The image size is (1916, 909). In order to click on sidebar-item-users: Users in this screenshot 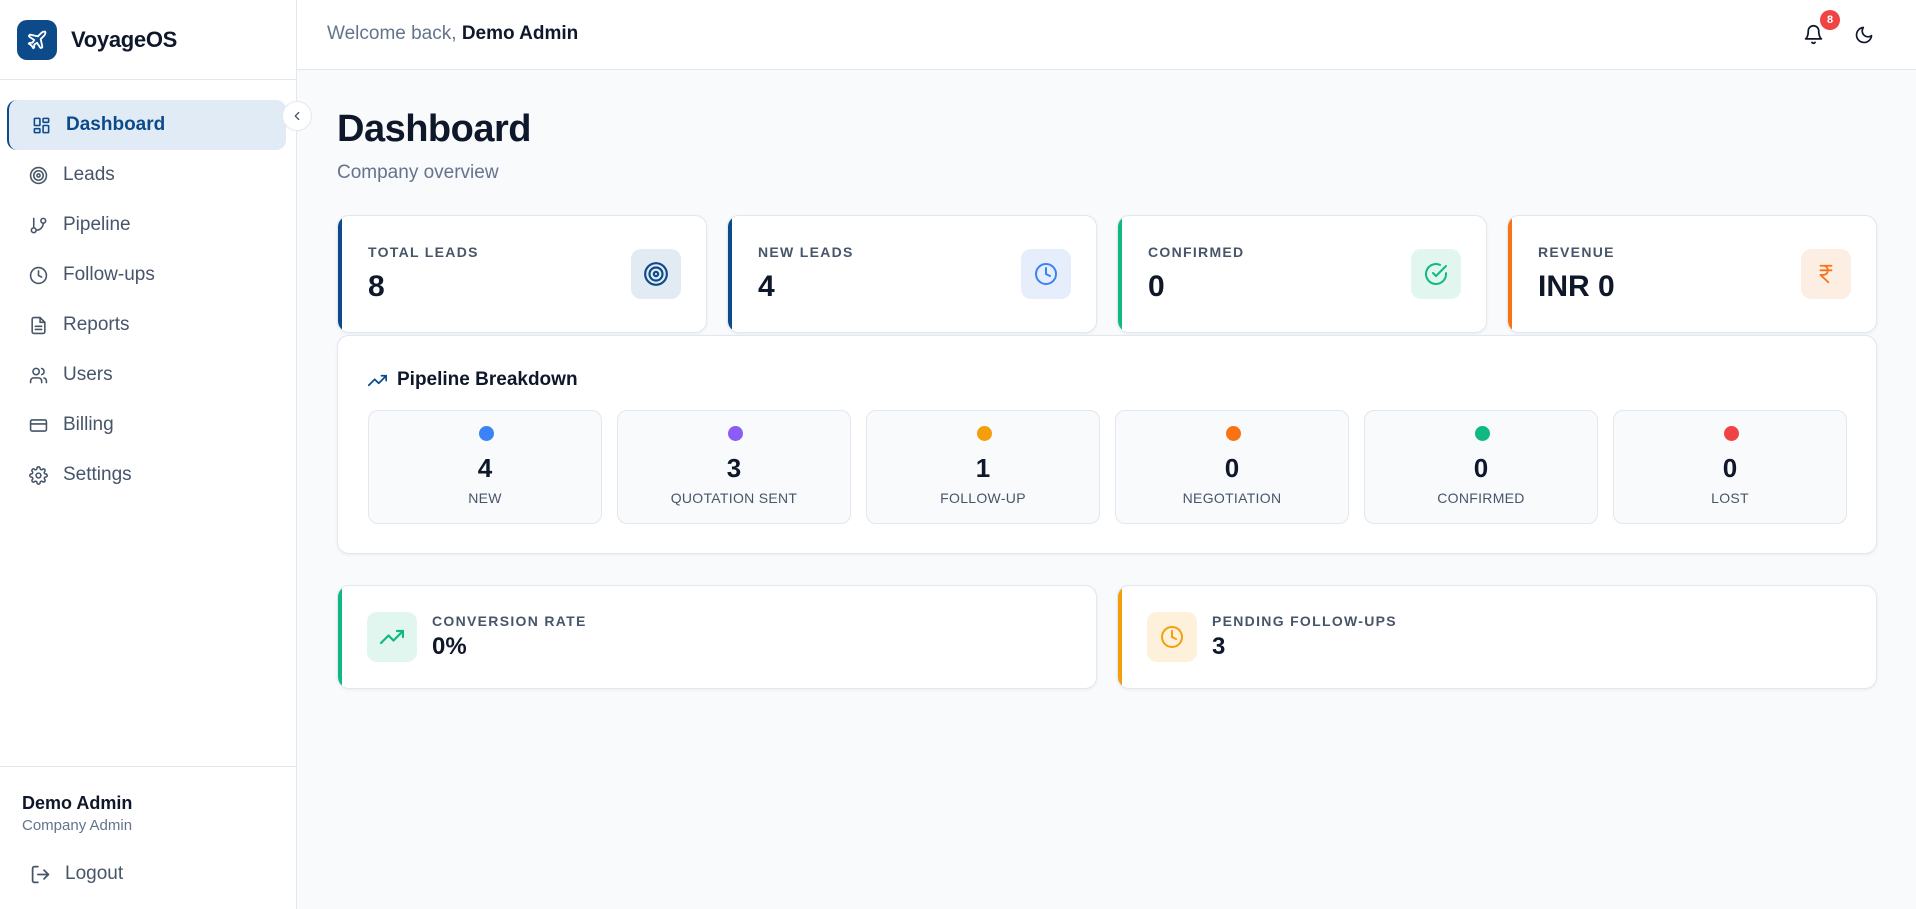, I will do `click(146, 375)`.